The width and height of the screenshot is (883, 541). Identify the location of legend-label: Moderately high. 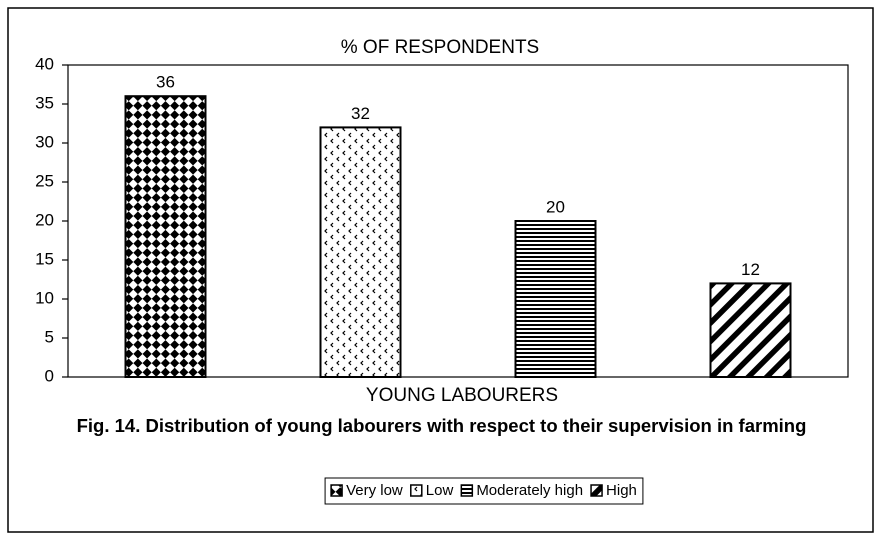
(529, 490).